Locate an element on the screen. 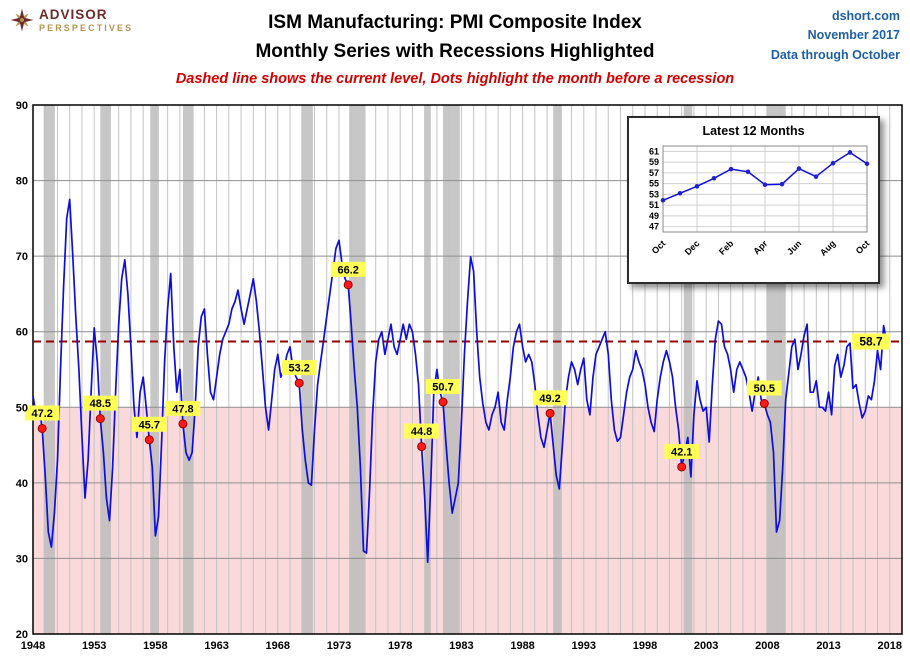  inset-y-axis-label: 49 is located at coordinates (654, 216).